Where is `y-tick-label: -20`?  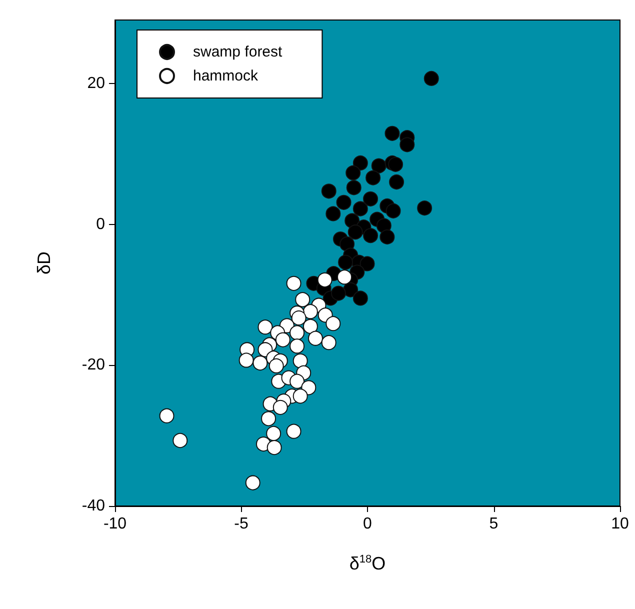
y-tick-label: -20 is located at coordinates (94, 365).